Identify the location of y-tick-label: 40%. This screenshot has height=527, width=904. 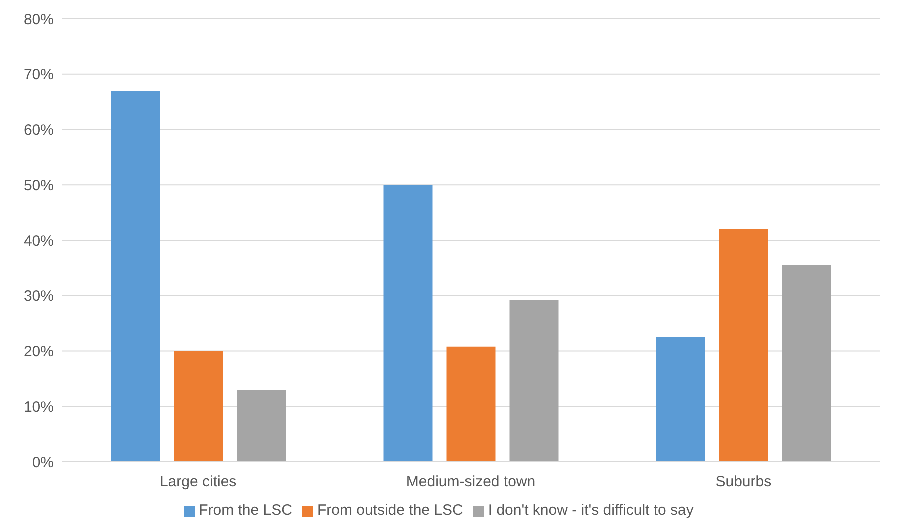
(39, 241).